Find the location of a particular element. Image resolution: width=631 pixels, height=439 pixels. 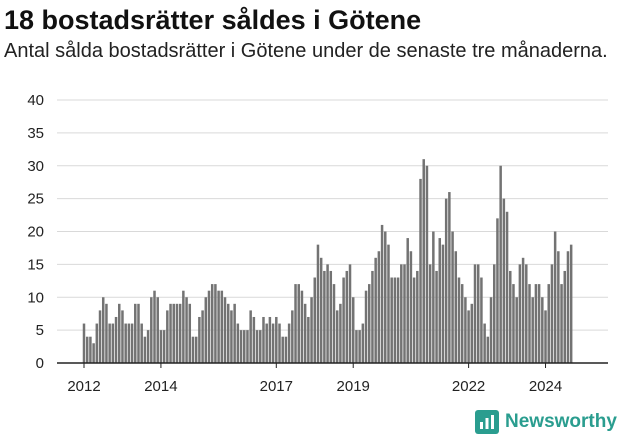

y-tick-label: 30 is located at coordinates (35, 166).